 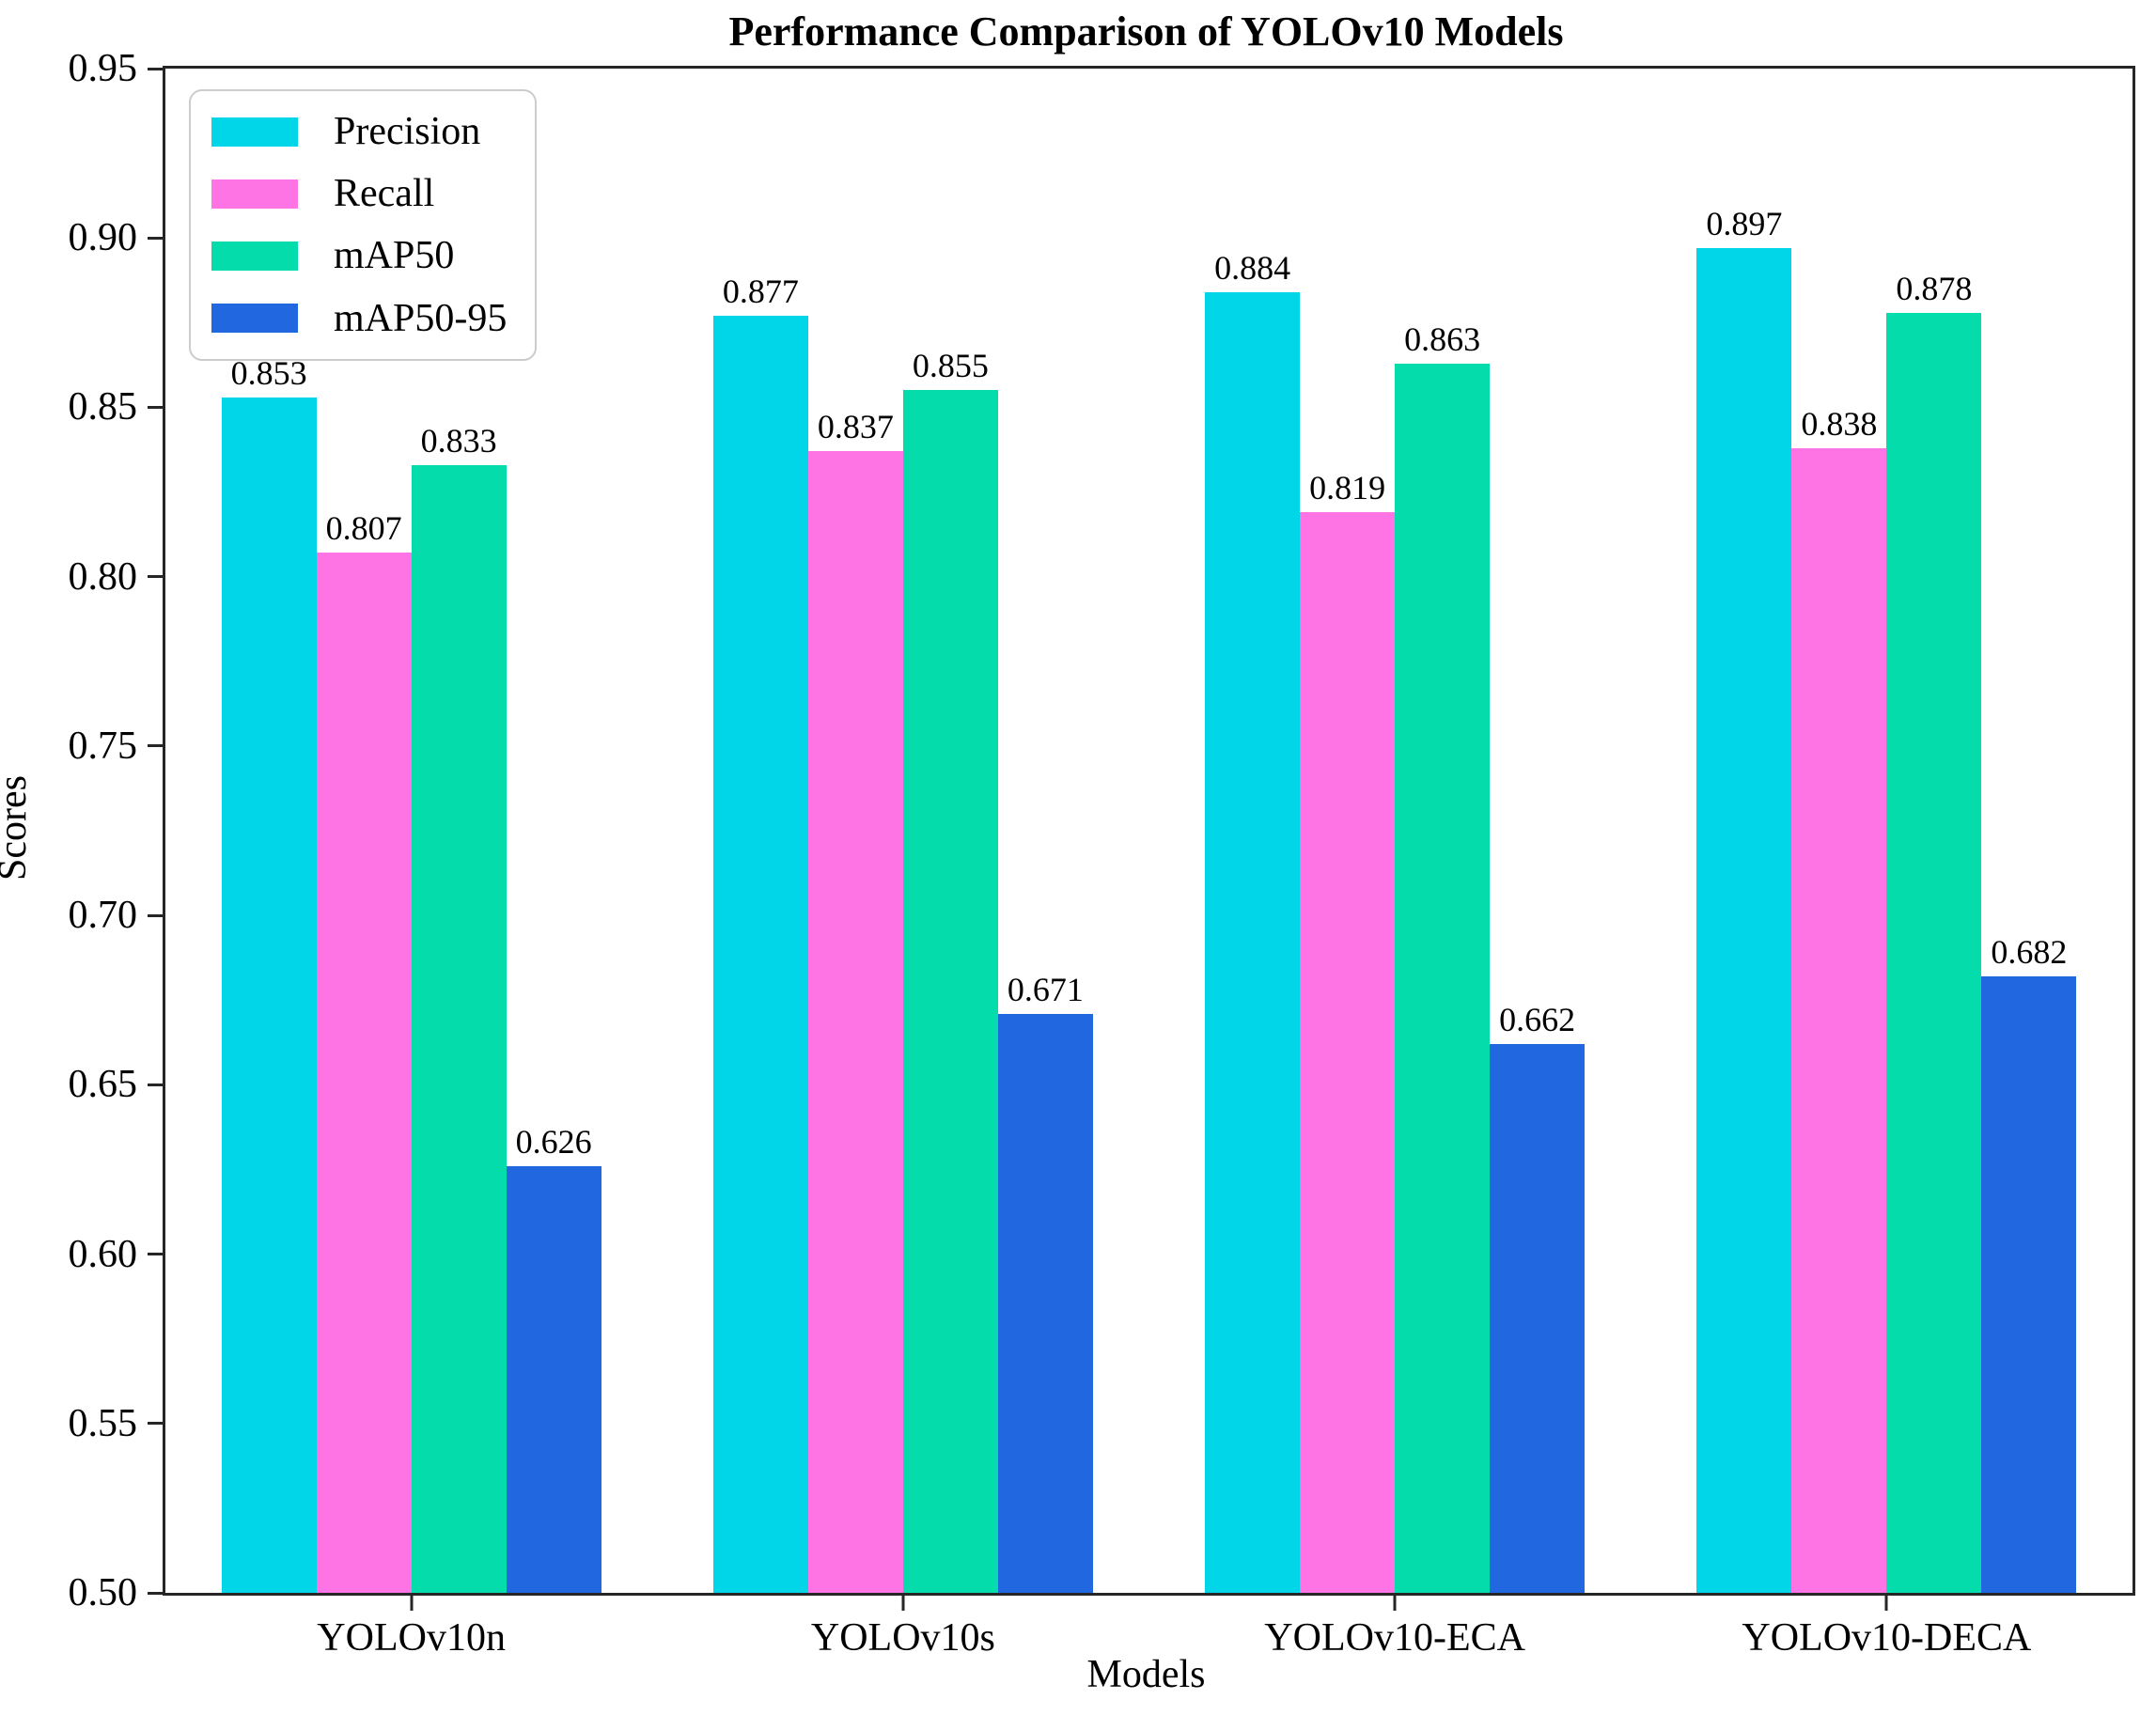 I want to click on legend-label: mAP50, so click(x=394, y=256).